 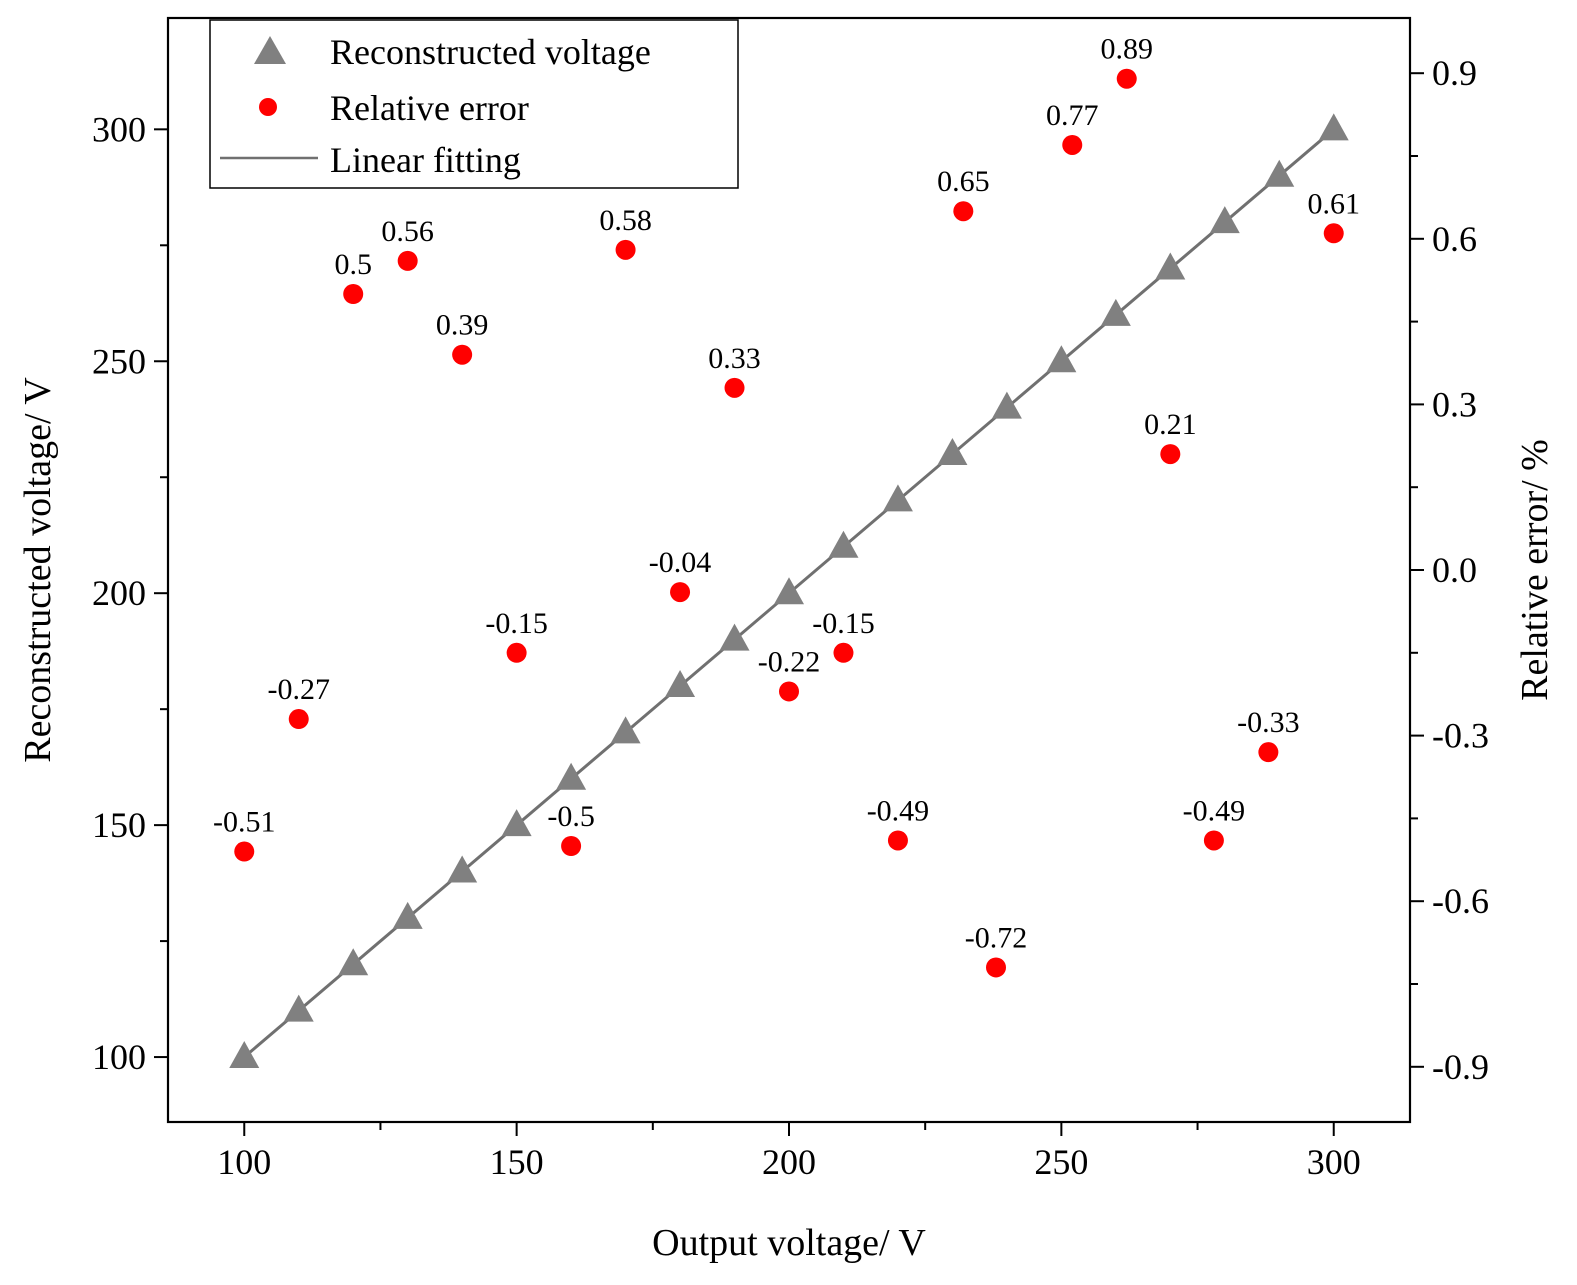 I want to click on legend-entry-fit: Linear fitting, so click(x=425, y=160).